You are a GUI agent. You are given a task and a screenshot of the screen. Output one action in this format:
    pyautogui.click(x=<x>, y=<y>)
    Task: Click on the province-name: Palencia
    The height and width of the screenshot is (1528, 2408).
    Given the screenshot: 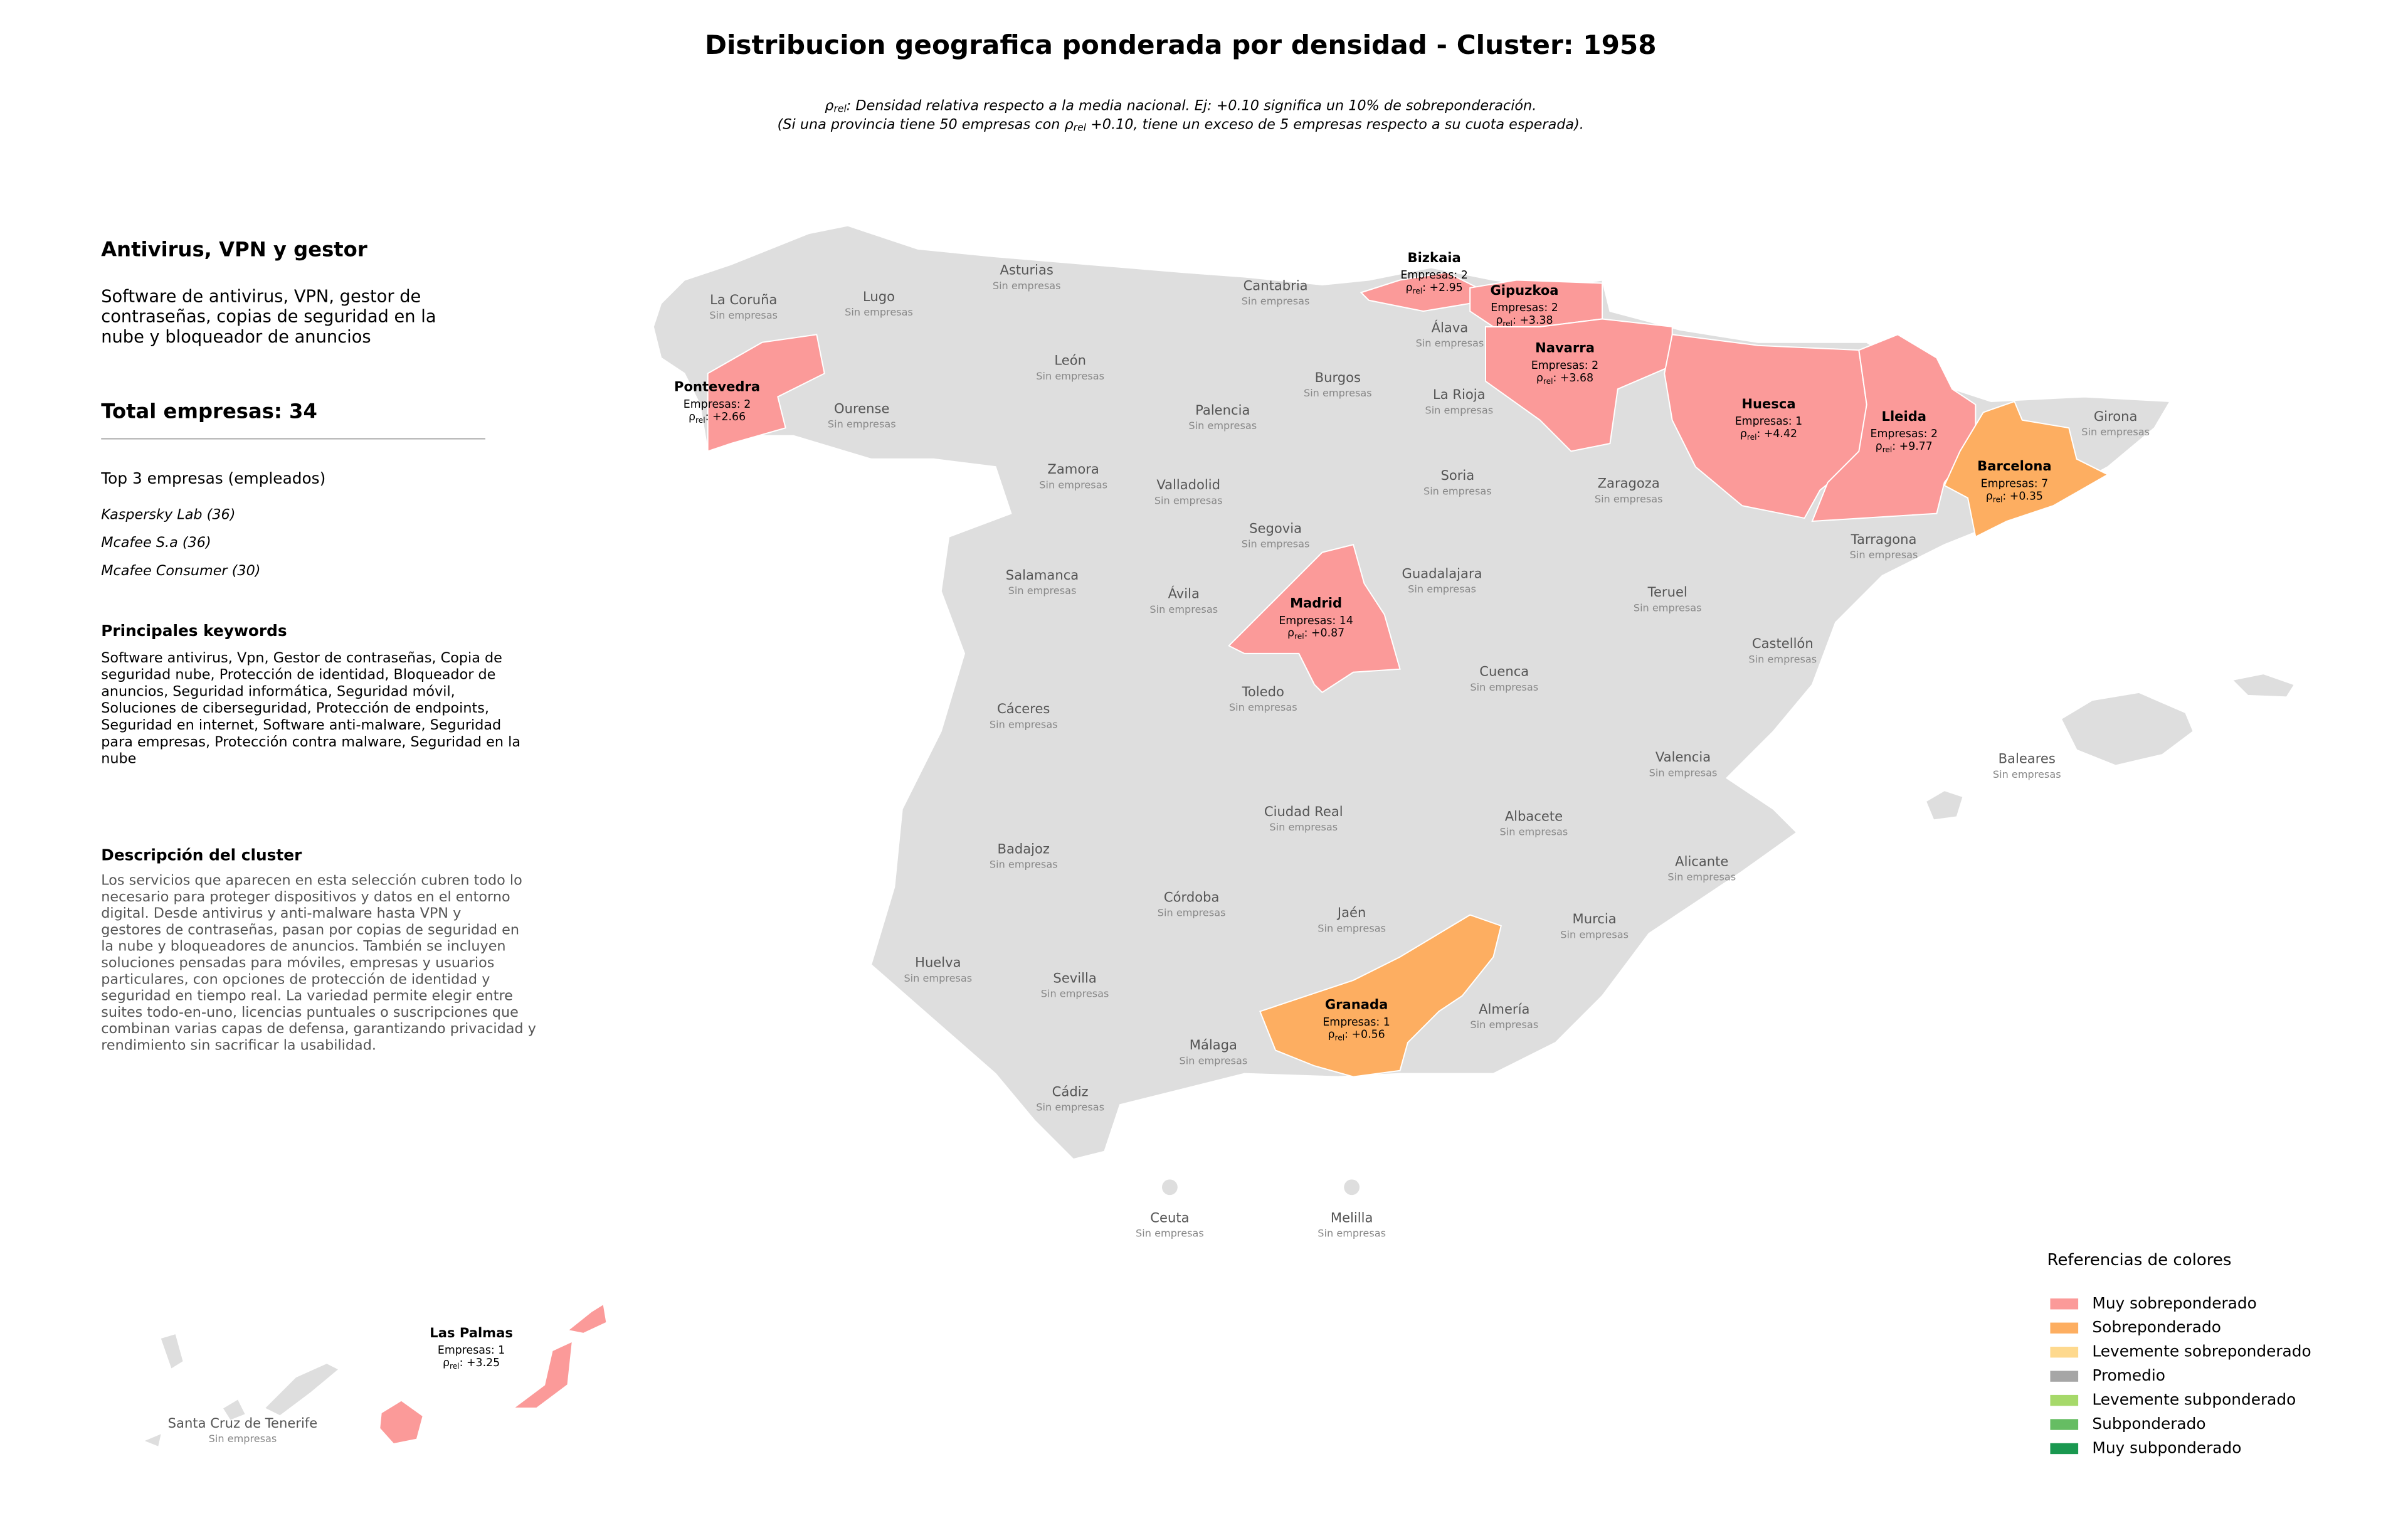 What is the action you would take?
    pyautogui.click(x=1222, y=410)
    